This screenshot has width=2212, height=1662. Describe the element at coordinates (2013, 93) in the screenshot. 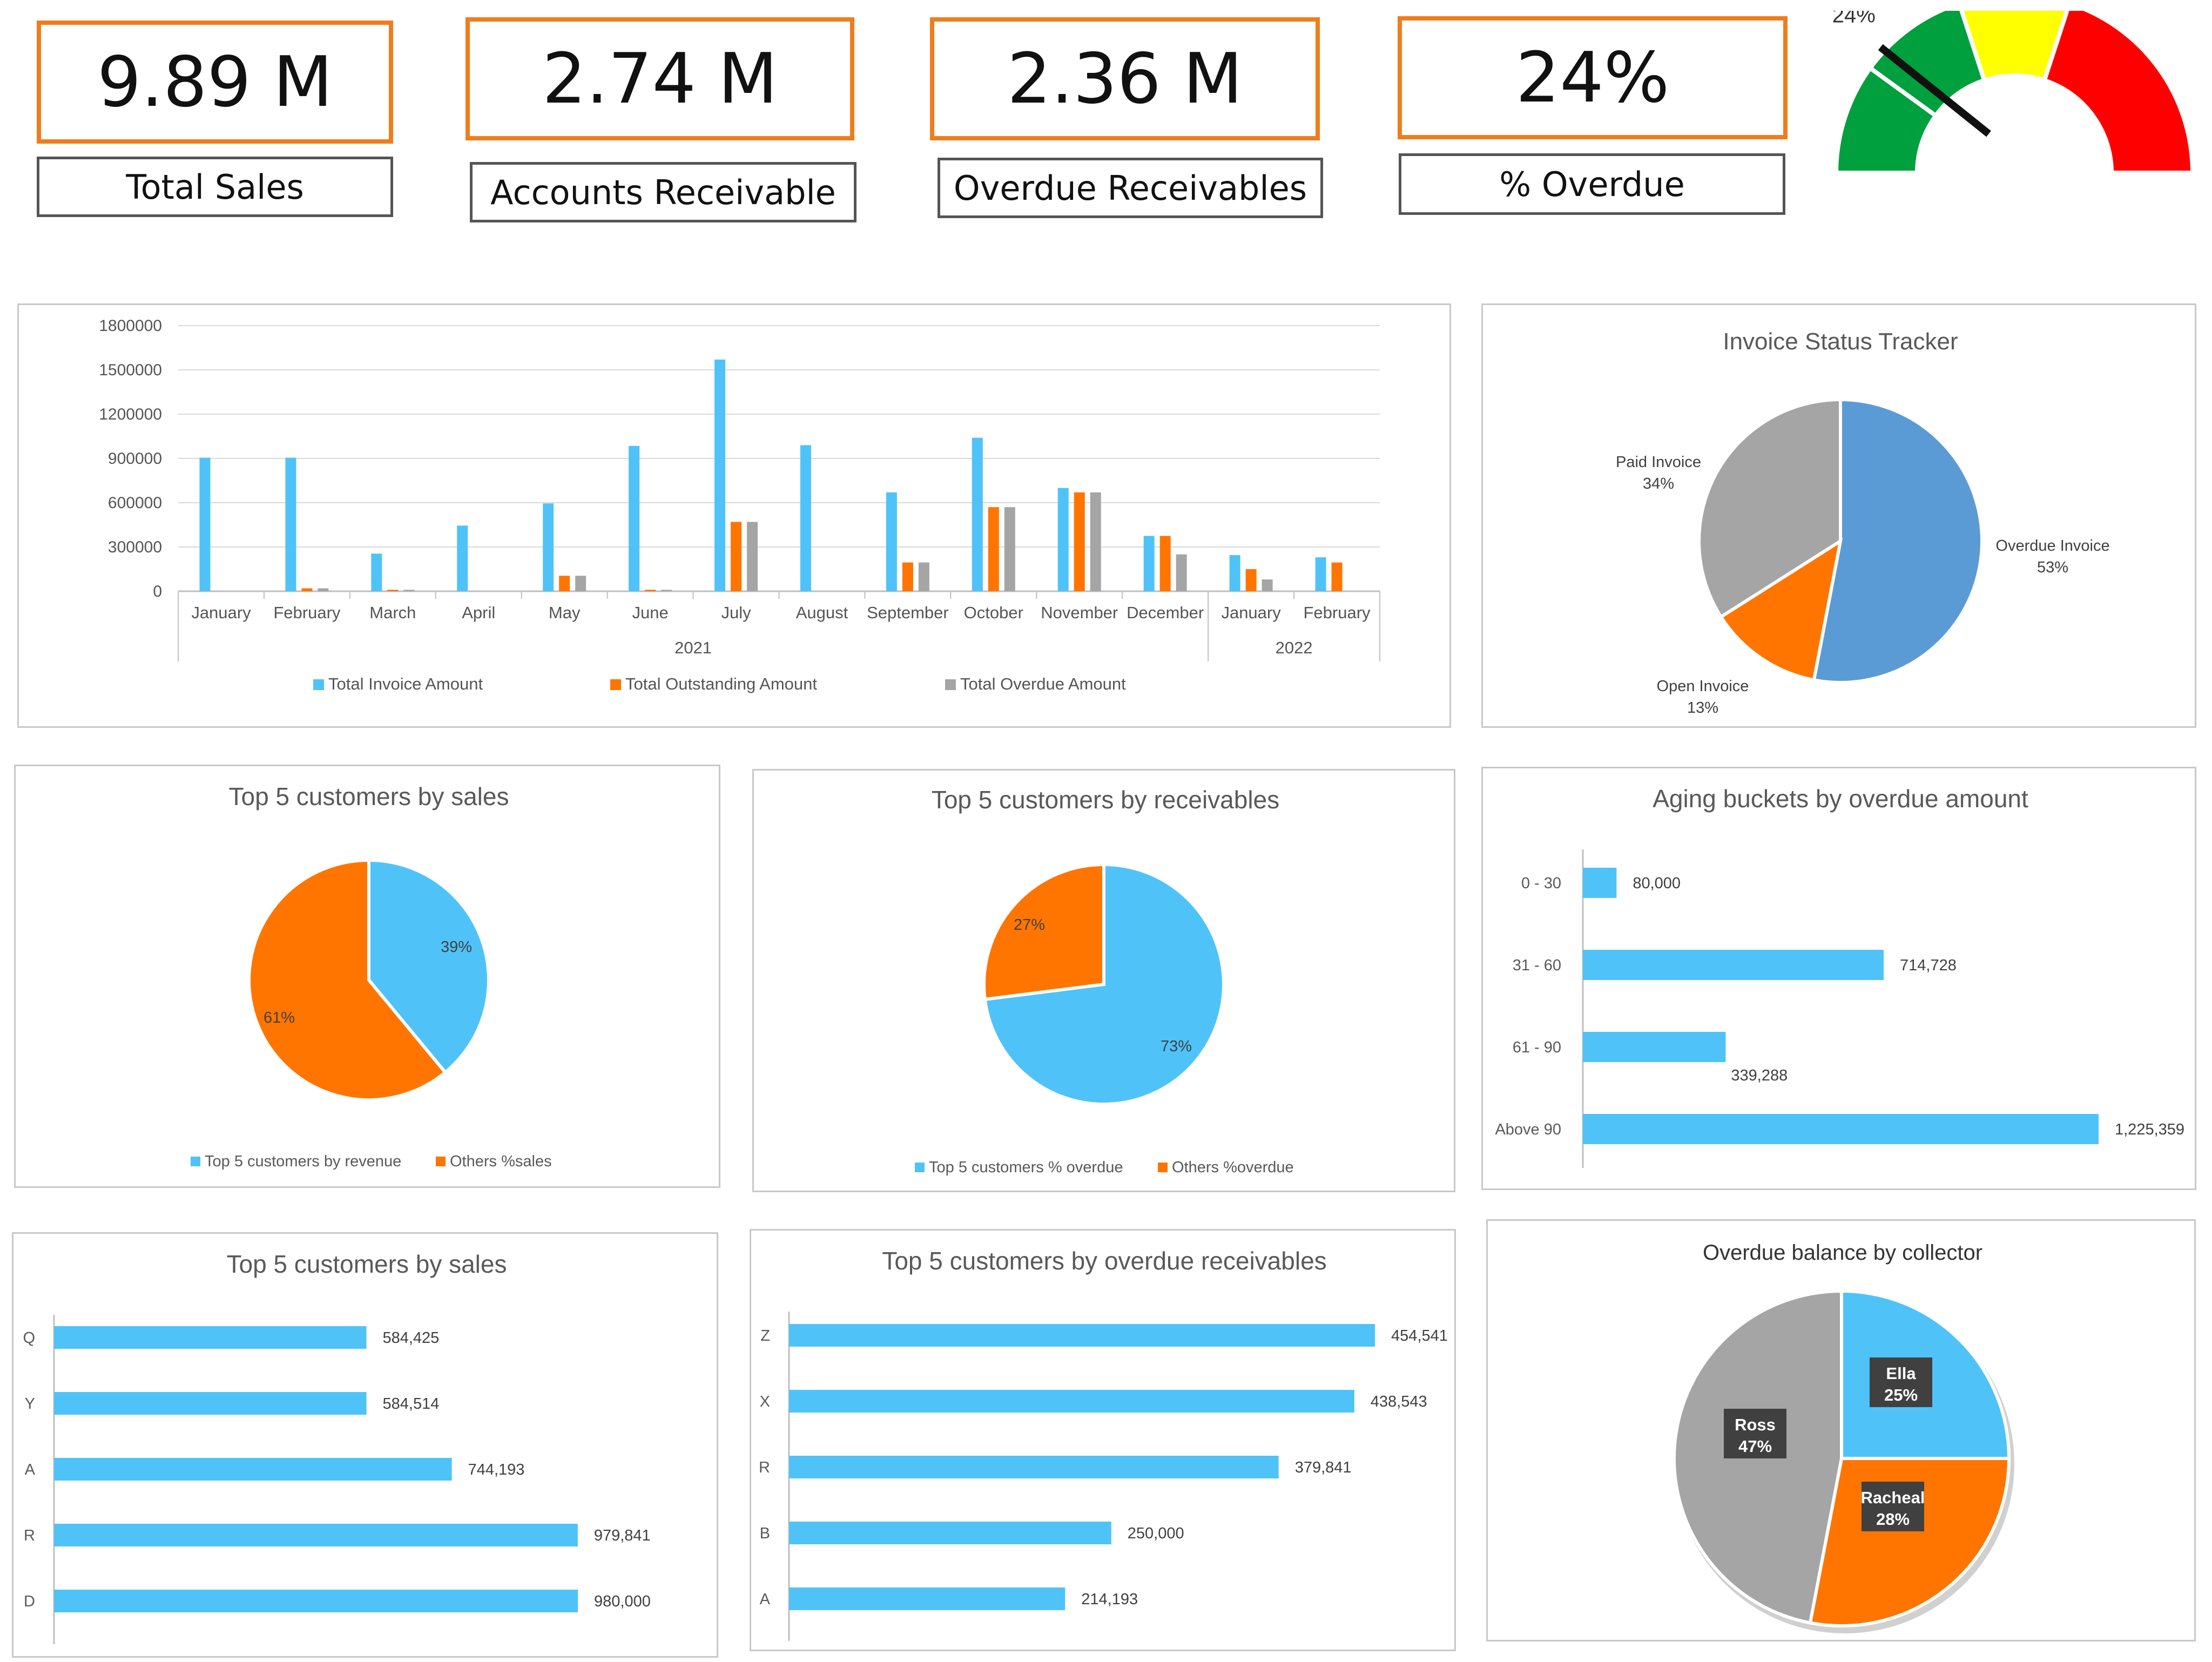

I see `overdue-gauge: 24%` at that location.